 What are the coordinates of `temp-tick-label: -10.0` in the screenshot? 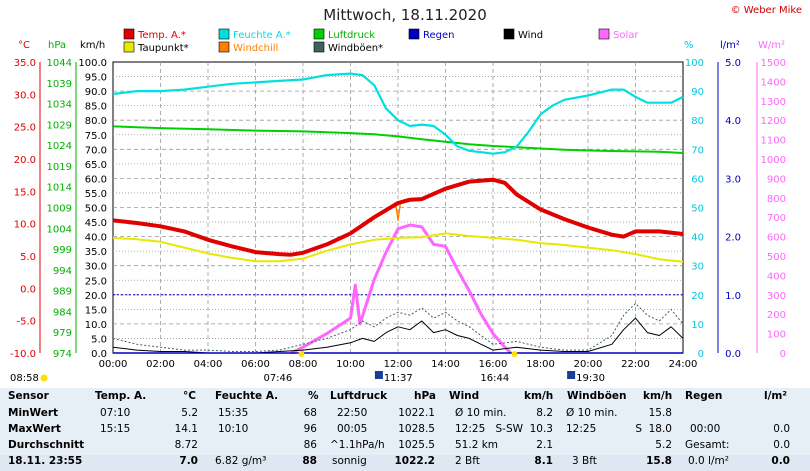 It's located at (23, 354).